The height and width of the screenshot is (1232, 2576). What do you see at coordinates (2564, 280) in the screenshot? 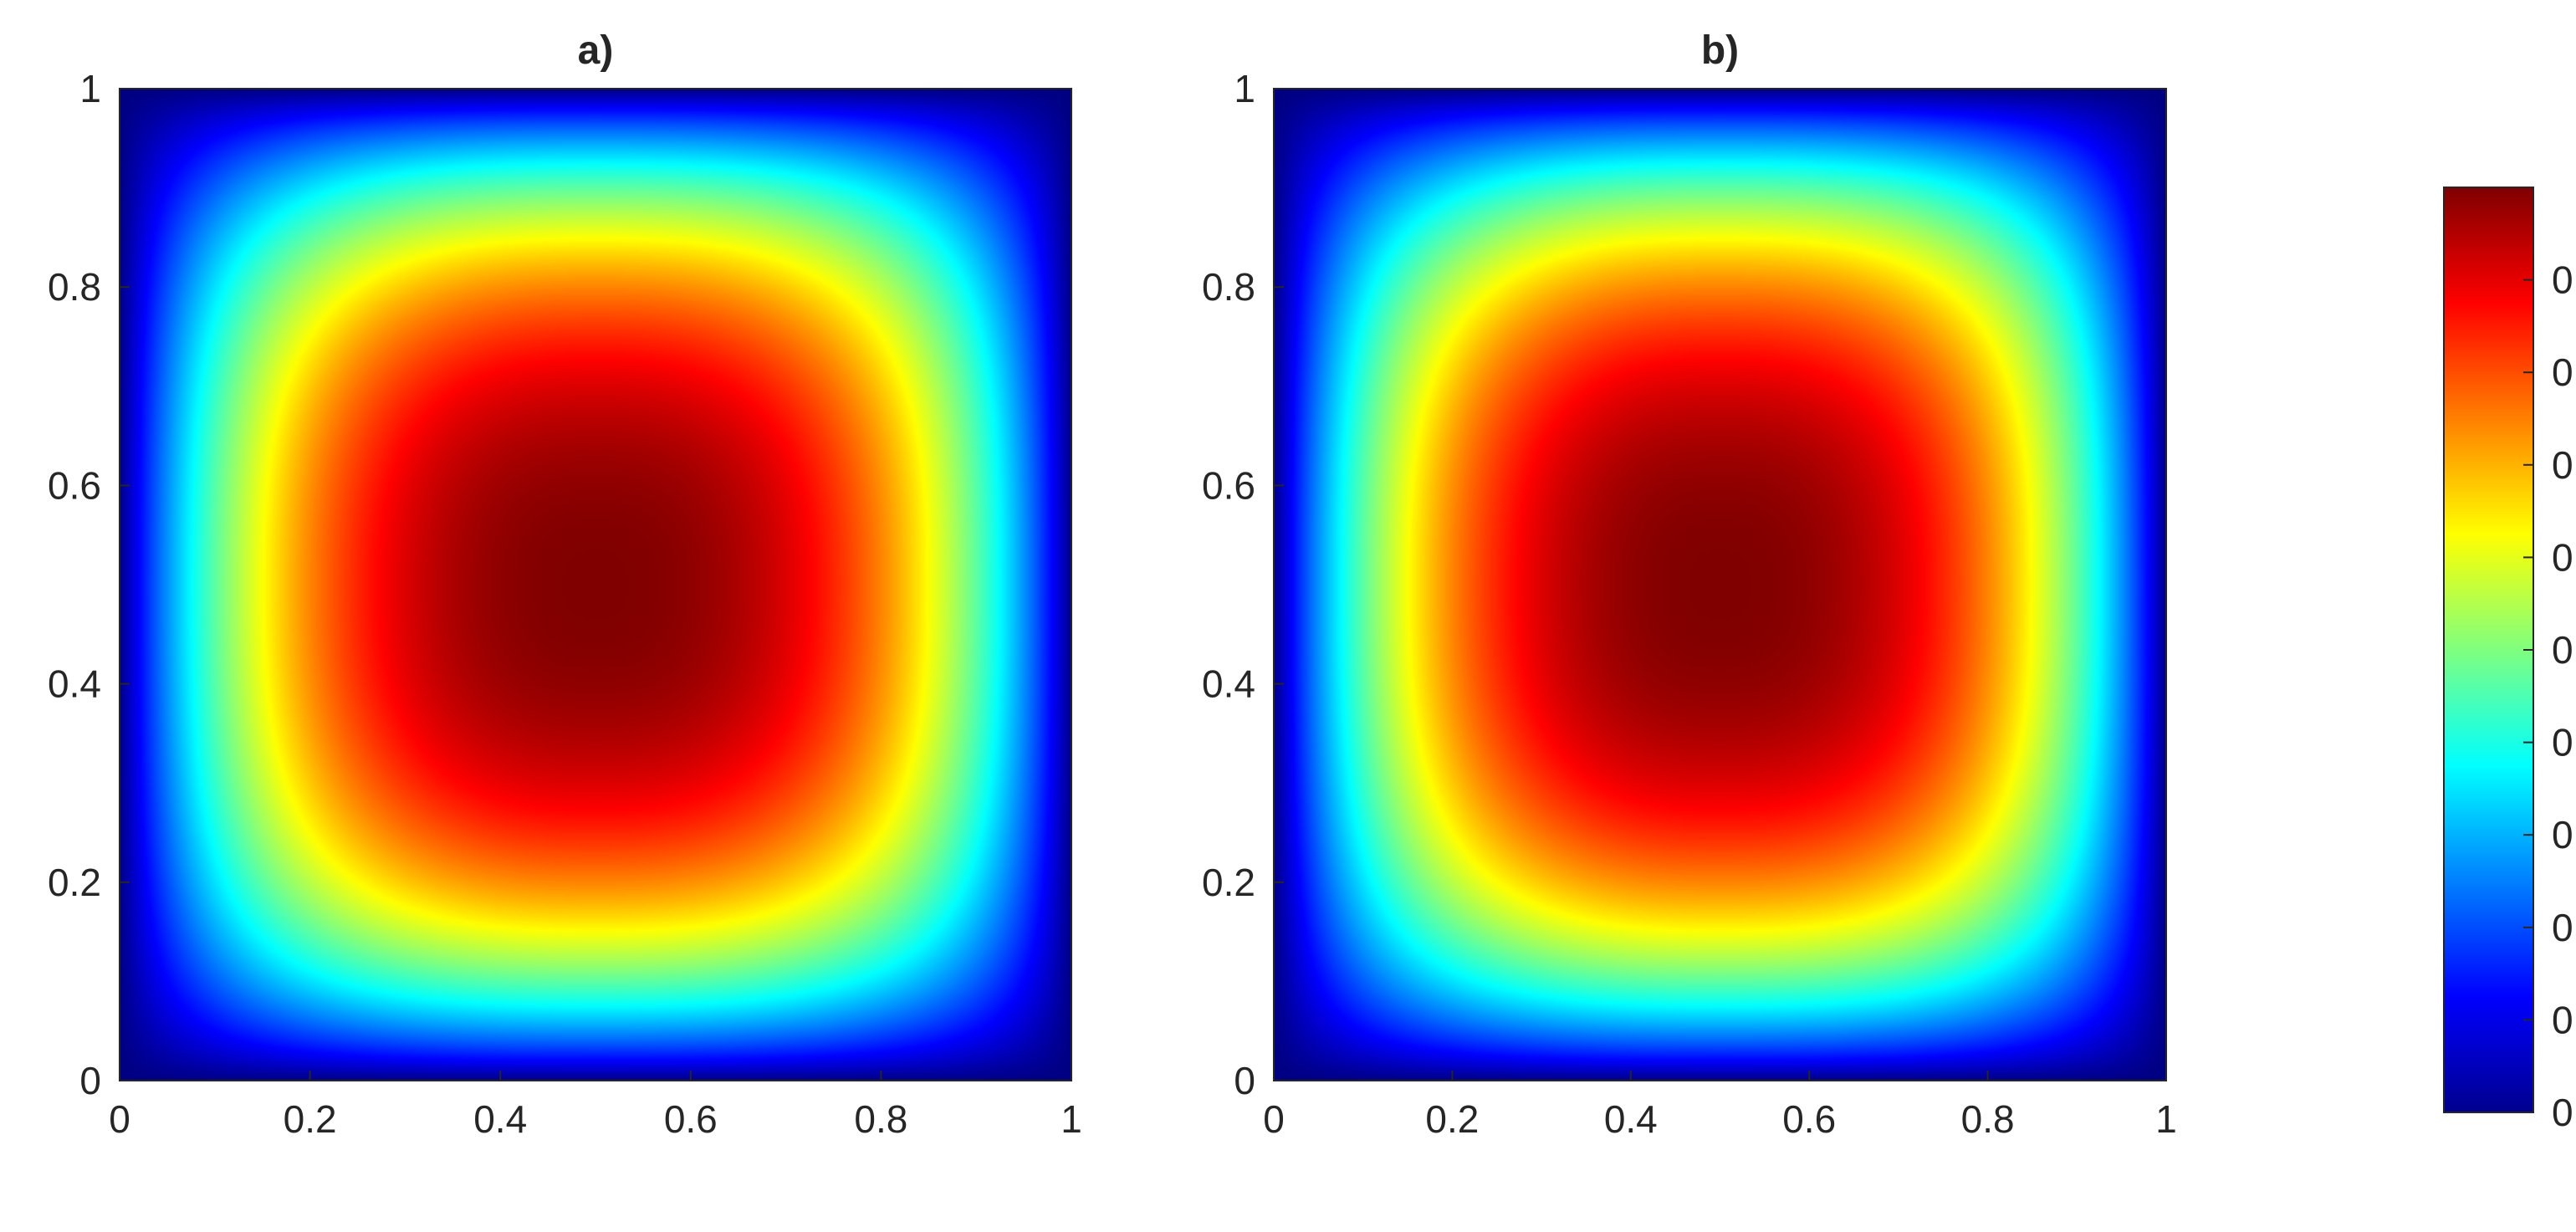
I see `colorbar-tick-label: 0.9` at bounding box center [2564, 280].